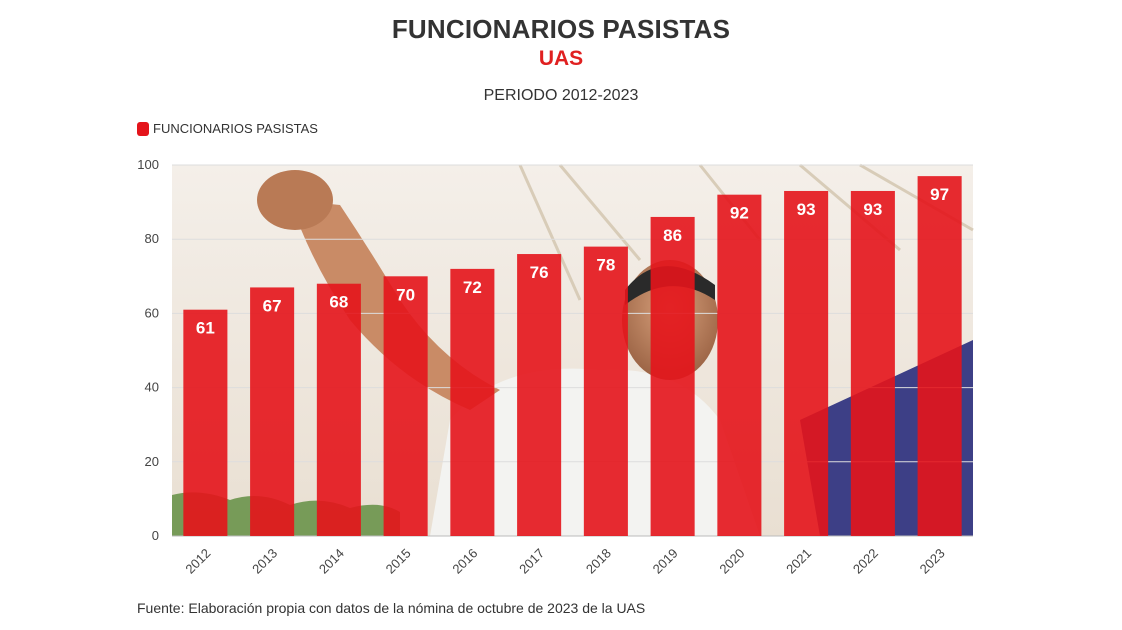 This screenshot has width=1122, height=630. I want to click on x-tick-label: 2016, so click(464, 561).